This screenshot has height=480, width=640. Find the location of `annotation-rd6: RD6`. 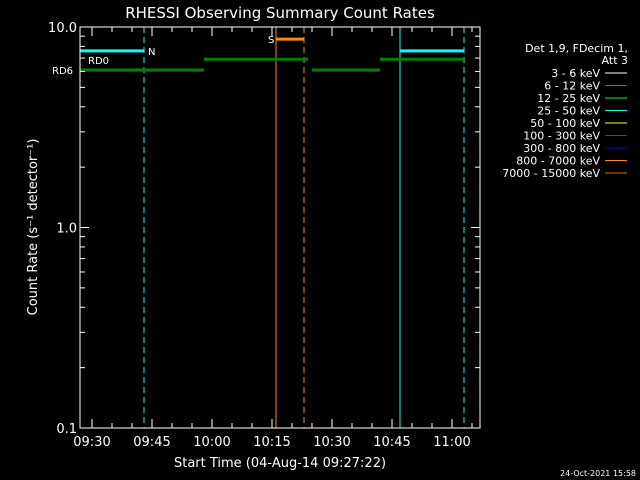

annotation-rd6: RD6 is located at coordinates (62, 71).